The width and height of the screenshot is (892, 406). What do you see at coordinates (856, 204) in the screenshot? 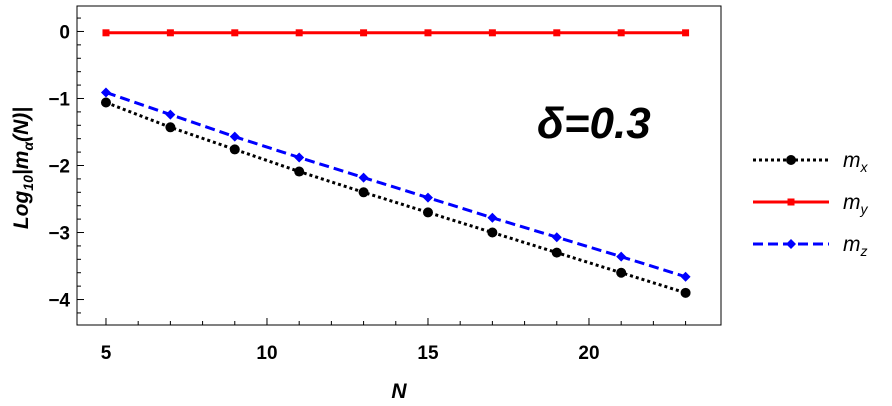
I see `legend-label: my` at bounding box center [856, 204].